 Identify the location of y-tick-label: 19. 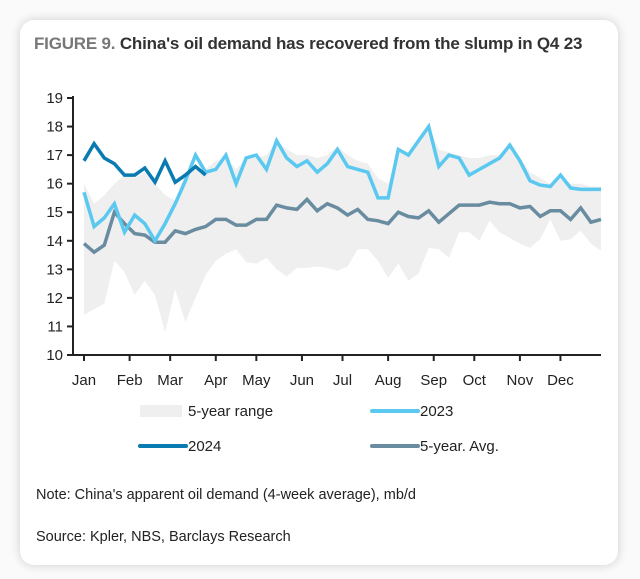
(54, 98).